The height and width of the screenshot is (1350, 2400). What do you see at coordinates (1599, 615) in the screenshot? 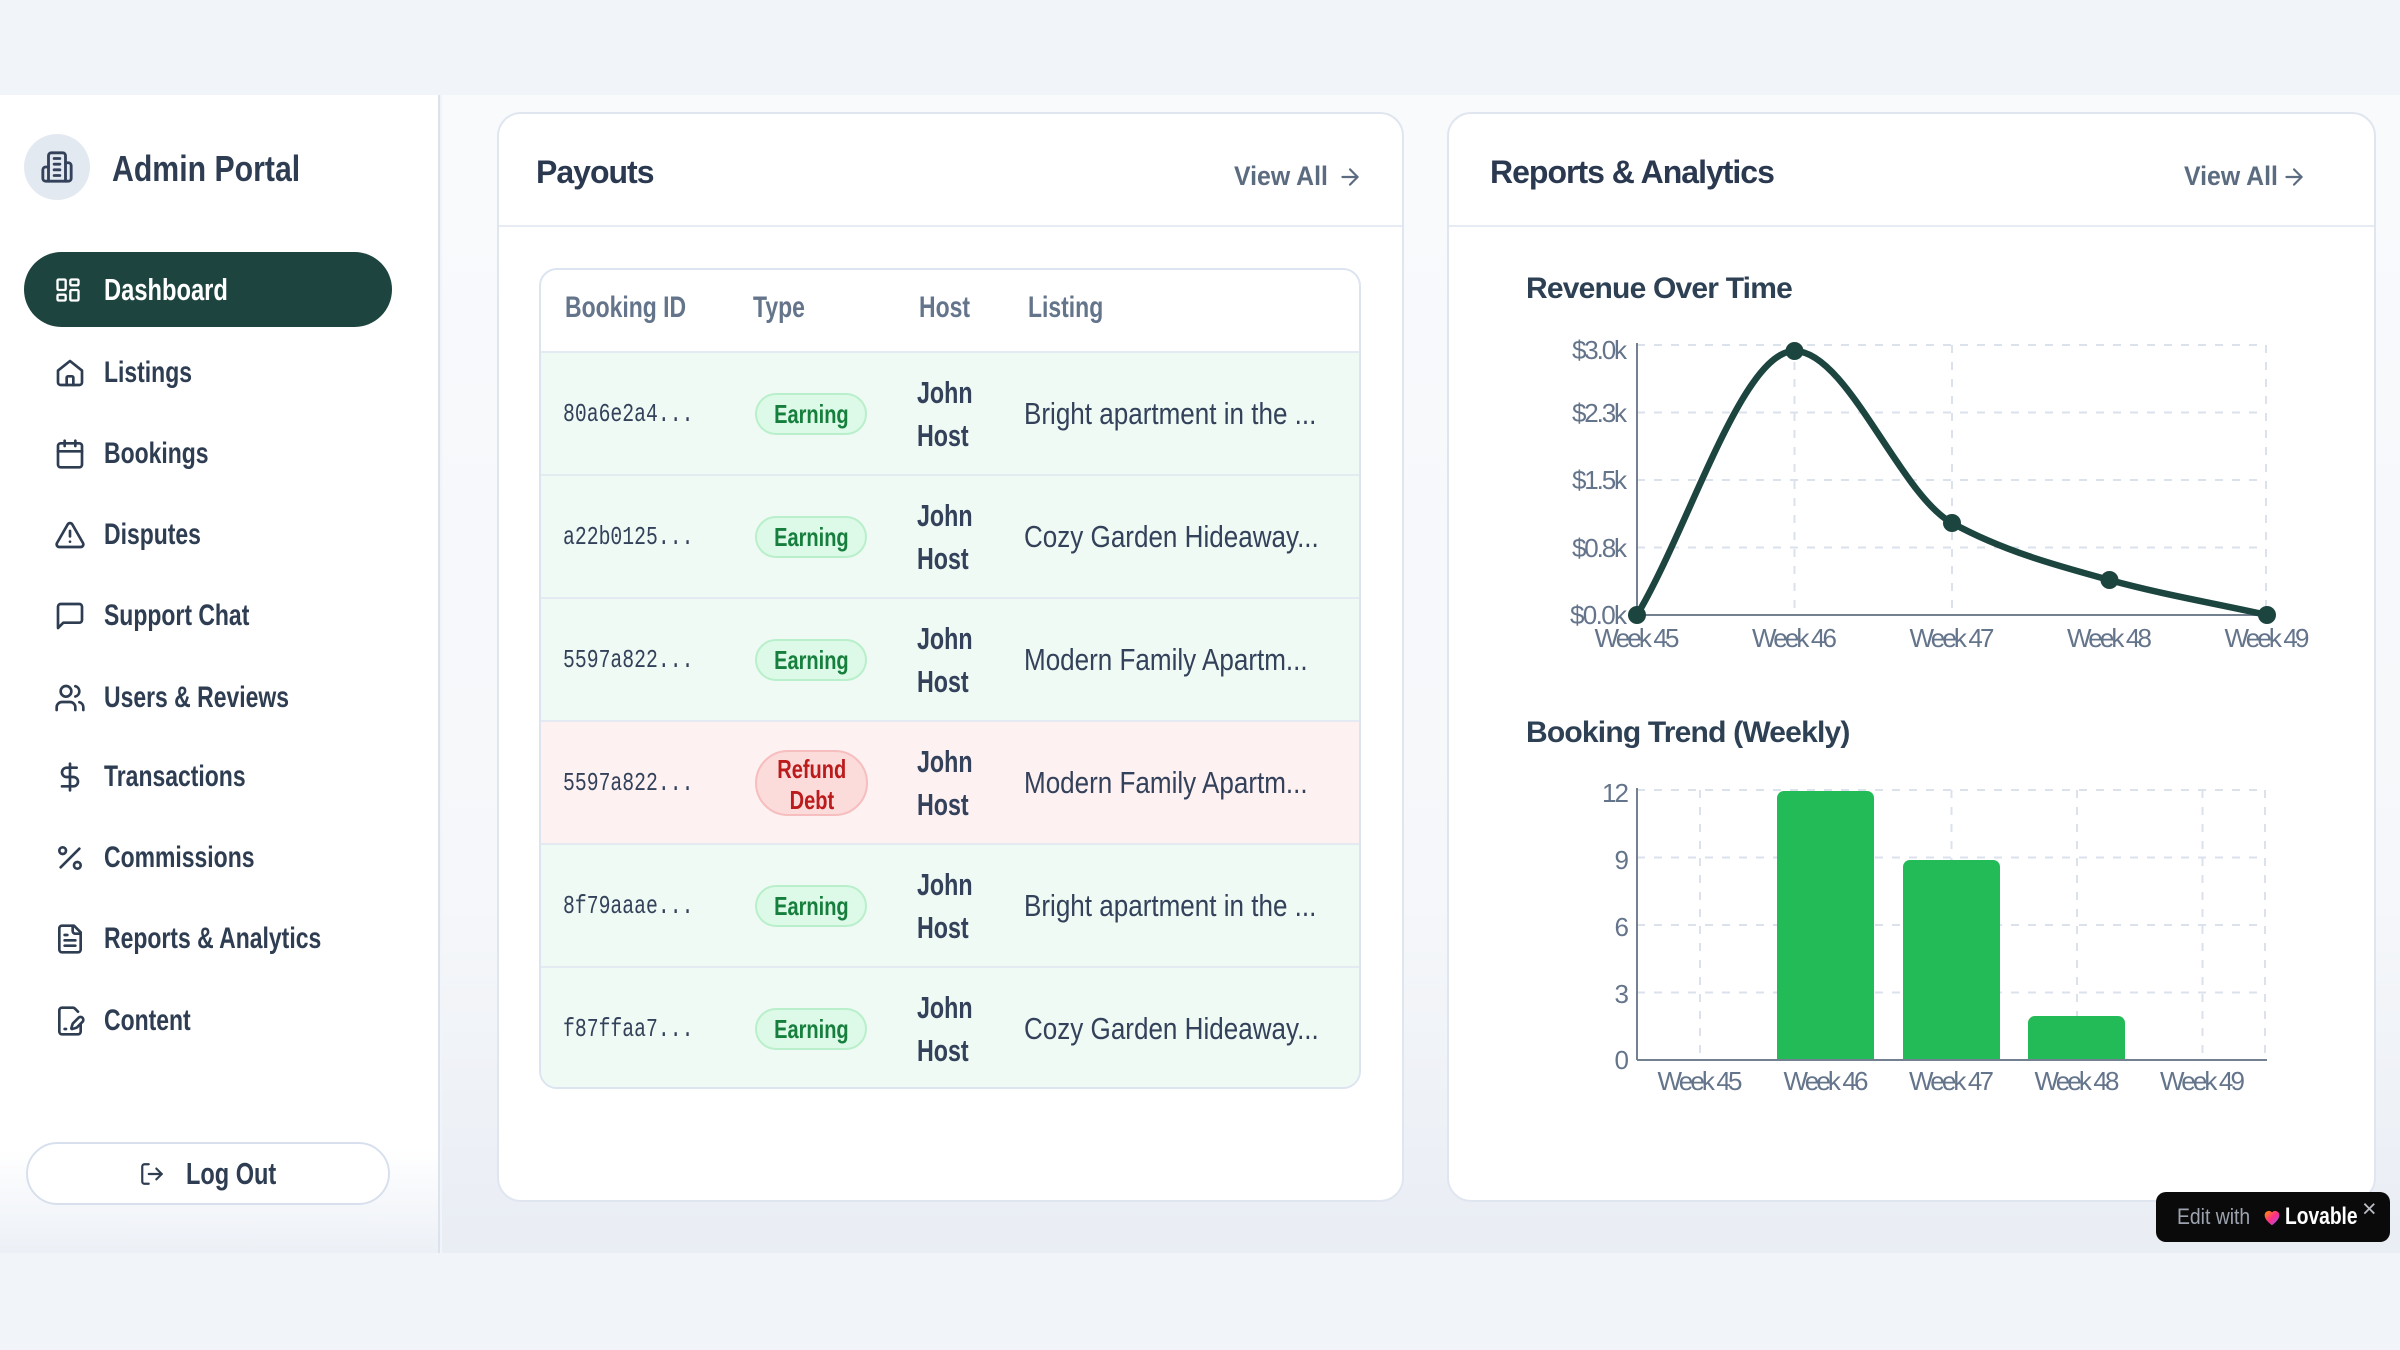
I see `svg-text: $0.0k` at bounding box center [1599, 615].